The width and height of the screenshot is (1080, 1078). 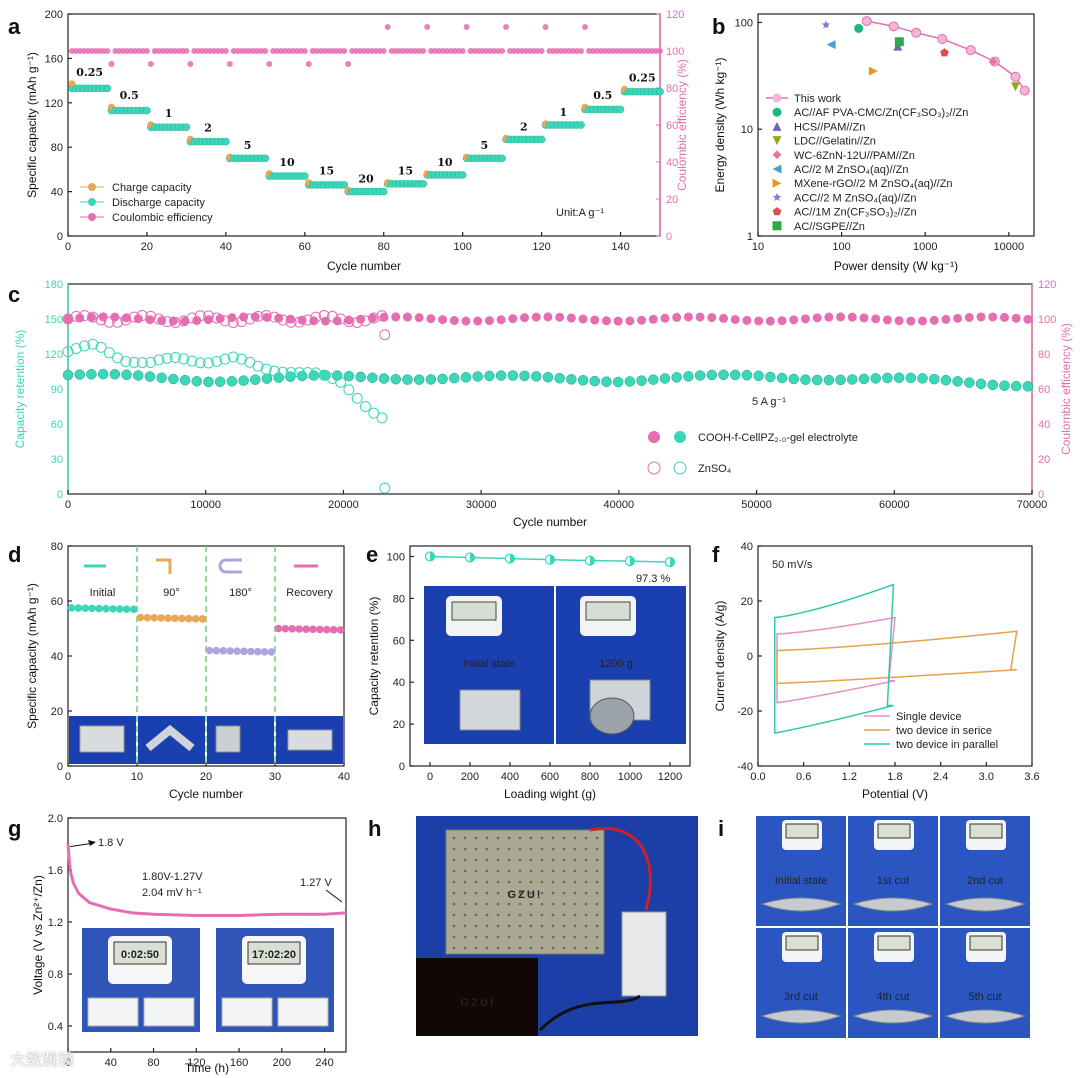 What do you see at coordinates (140, 955) in the screenshot?
I see `panel-g-timer-readout: 0:02:50` at bounding box center [140, 955].